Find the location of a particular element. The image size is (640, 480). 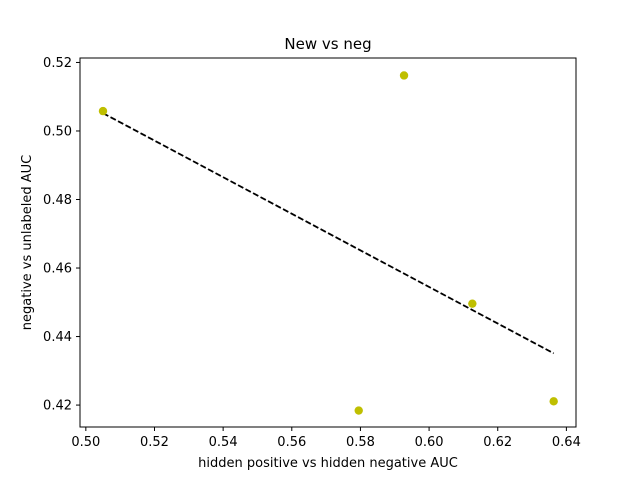

x-tick-label: 0.60 is located at coordinates (429, 442).